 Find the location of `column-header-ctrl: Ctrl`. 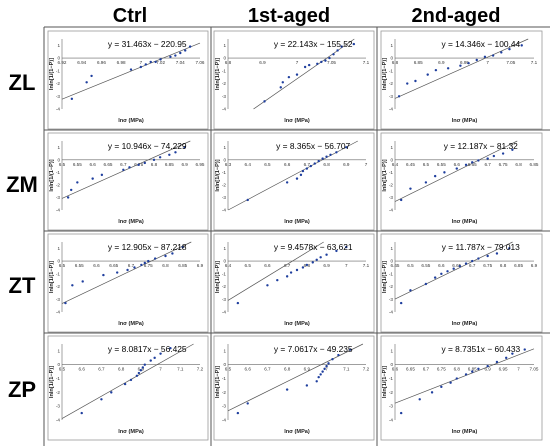

column-header-ctrl: Ctrl is located at coordinates (130, 16).